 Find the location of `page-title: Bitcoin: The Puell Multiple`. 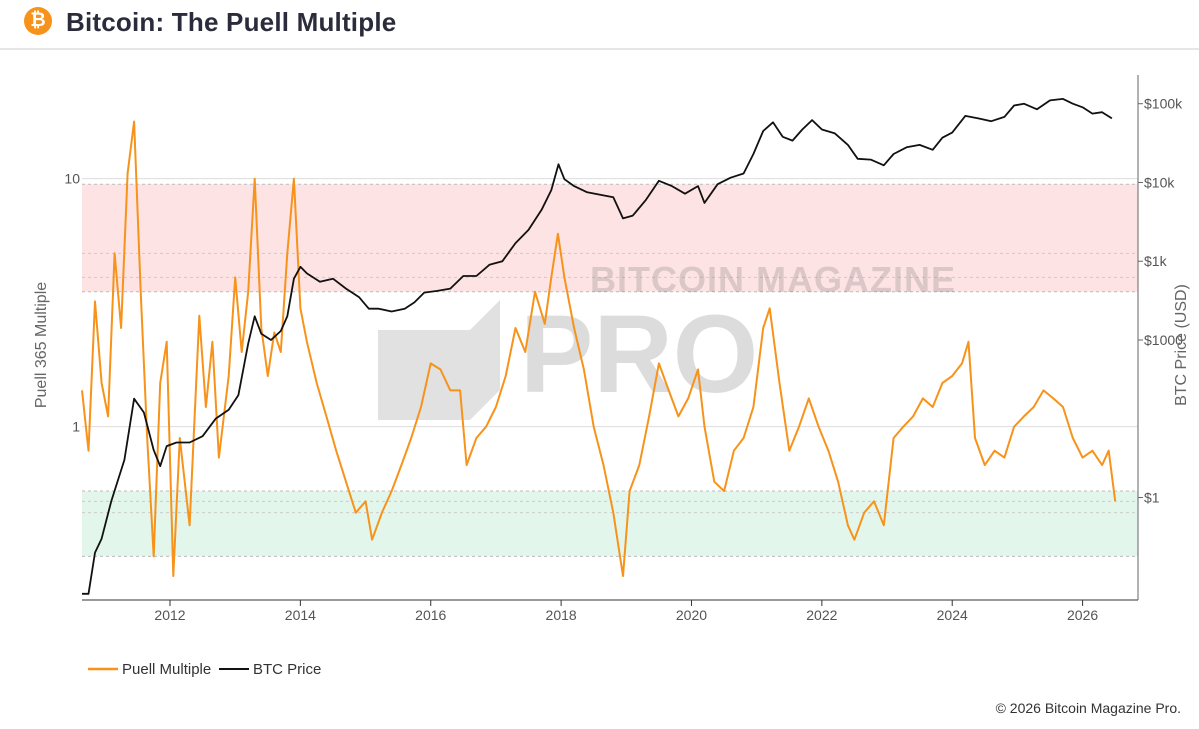

page-title: Bitcoin: The Puell Multiple is located at coordinates (231, 22).